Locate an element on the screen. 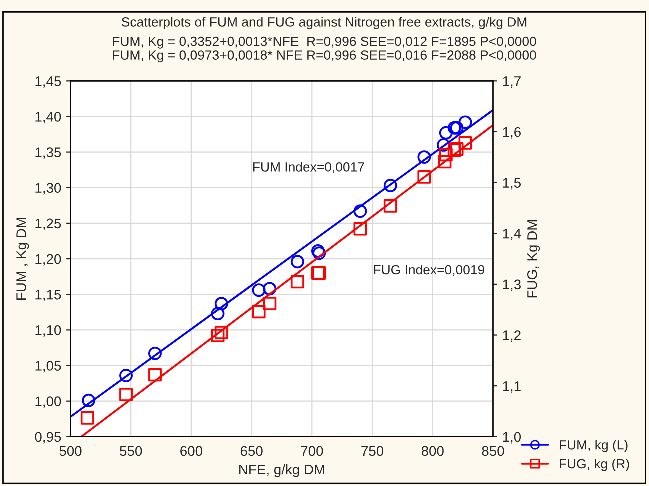 This screenshot has height=486, width=649. y2-tick-label: 1,6 is located at coordinates (512, 133).